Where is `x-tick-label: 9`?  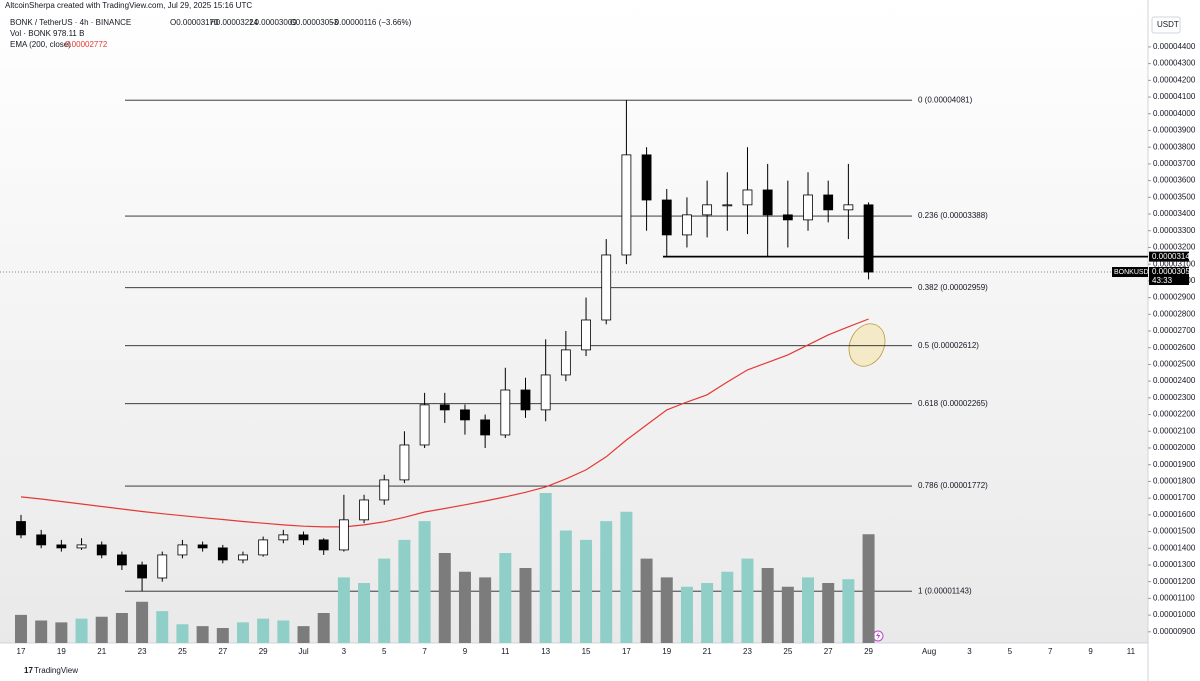 x-tick-label: 9 is located at coordinates (465, 651).